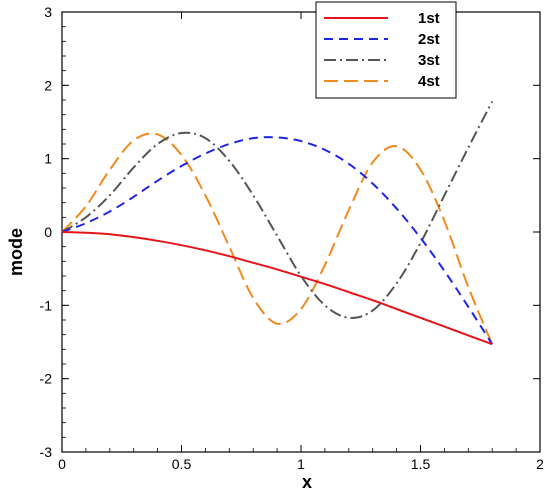 This screenshot has height=494, width=550. I want to click on legend-label-3st: 3st, so click(429, 60).